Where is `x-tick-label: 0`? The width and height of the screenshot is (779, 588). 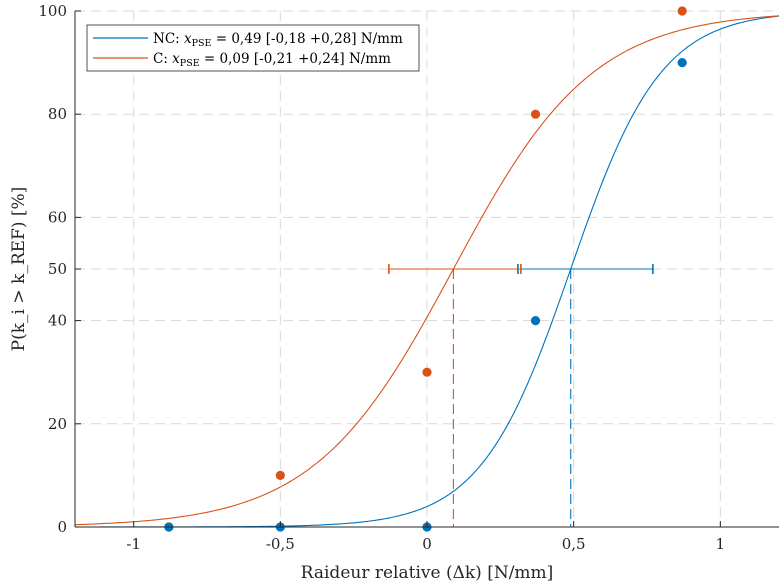 x-tick-label: 0 is located at coordinates (427, 544).